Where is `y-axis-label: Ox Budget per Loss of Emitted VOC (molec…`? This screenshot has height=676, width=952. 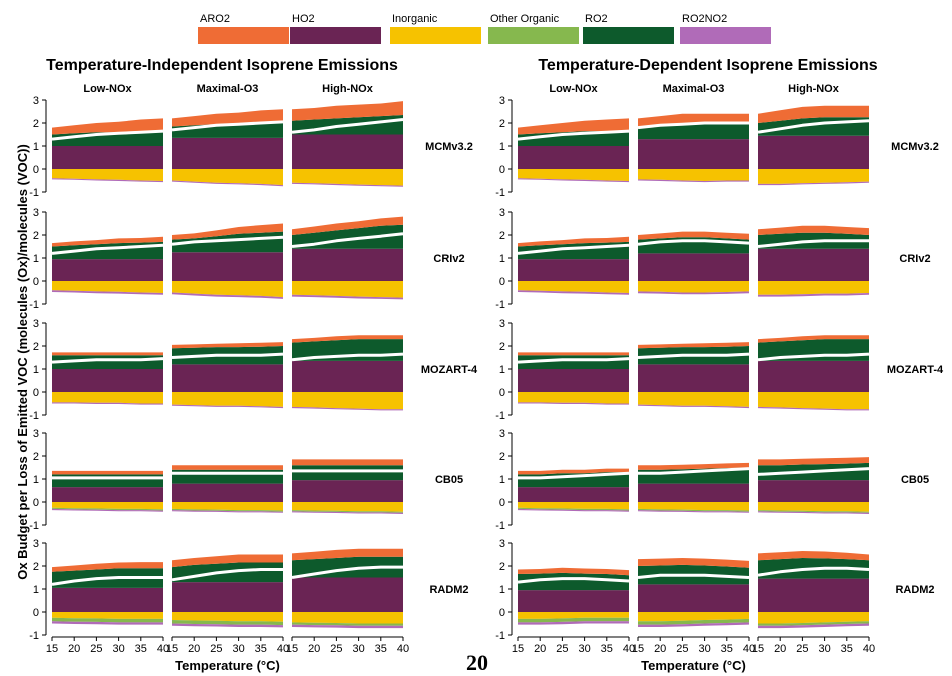 y-axis-label: Ox Budget per Loss of Emitted VOC (molec… is located at coordinates (22, 362).